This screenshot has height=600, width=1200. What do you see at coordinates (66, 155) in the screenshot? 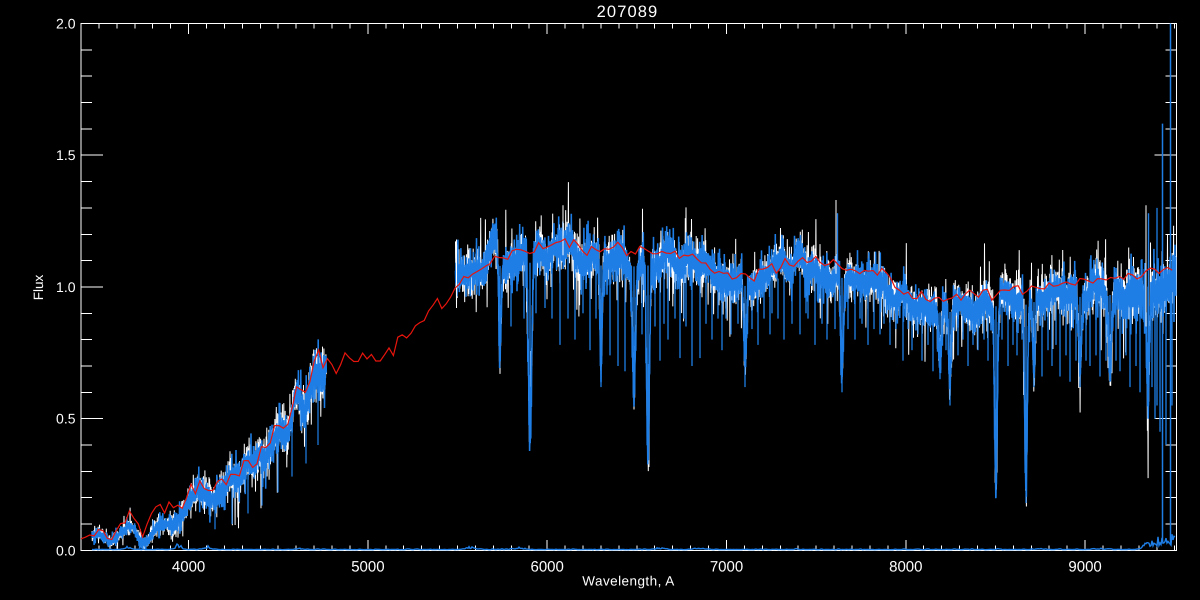
I see `svg-text: 1.5` at bounding box center [66, 155].